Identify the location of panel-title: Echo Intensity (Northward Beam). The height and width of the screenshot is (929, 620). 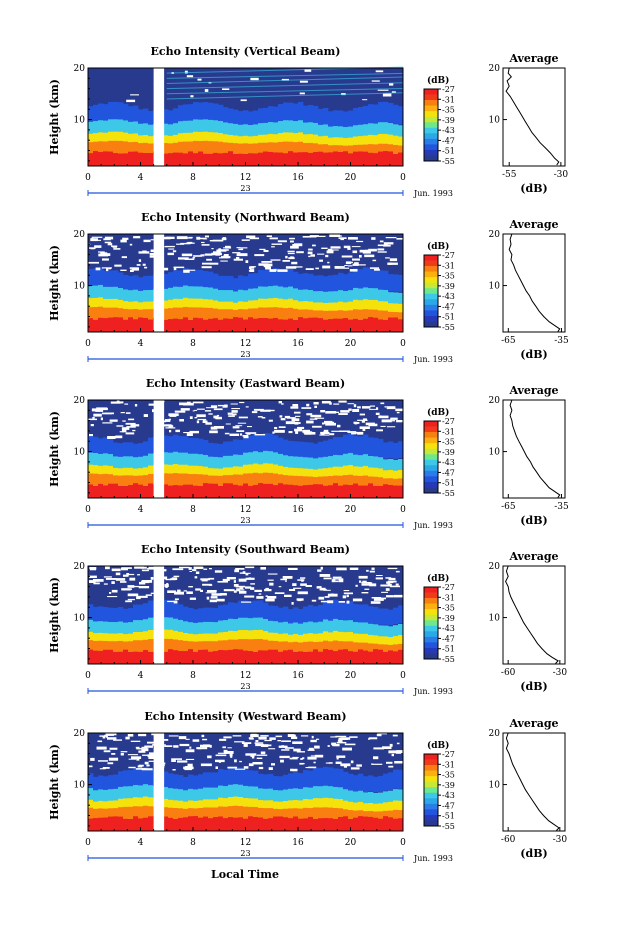
(245, 217).